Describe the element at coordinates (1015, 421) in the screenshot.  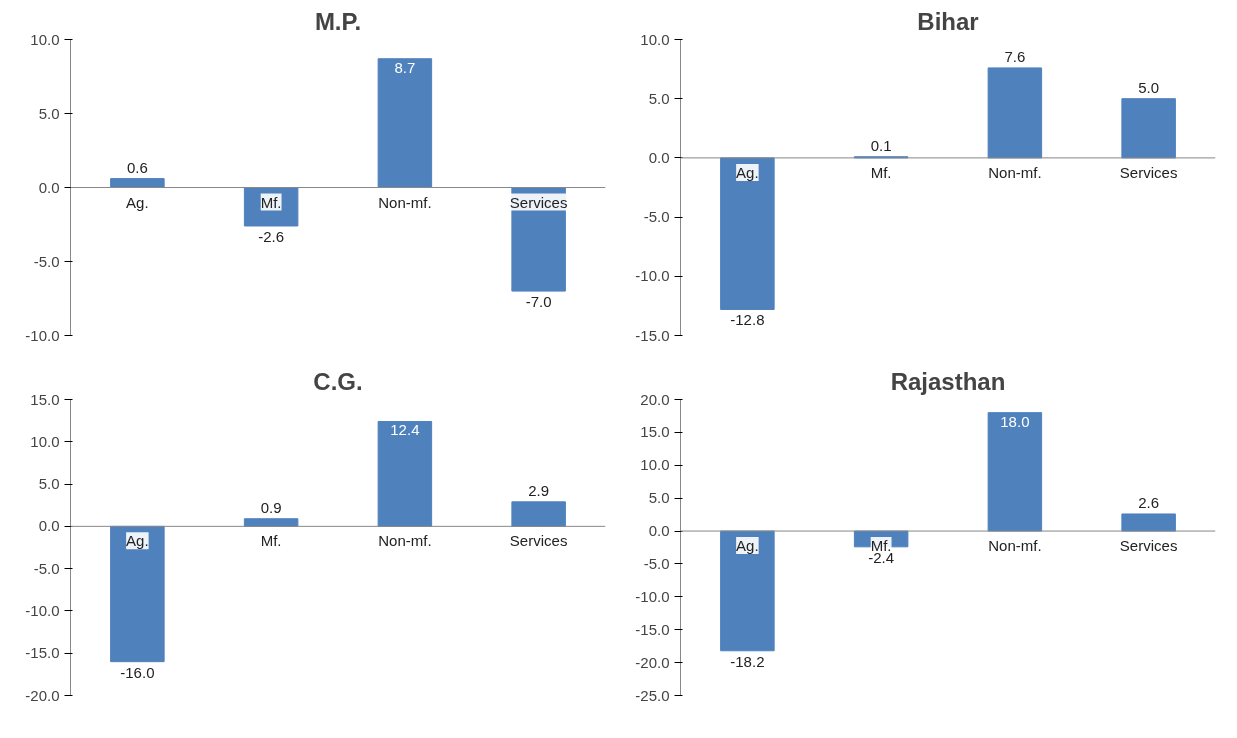
I see `data-label: 18.0` at that location.